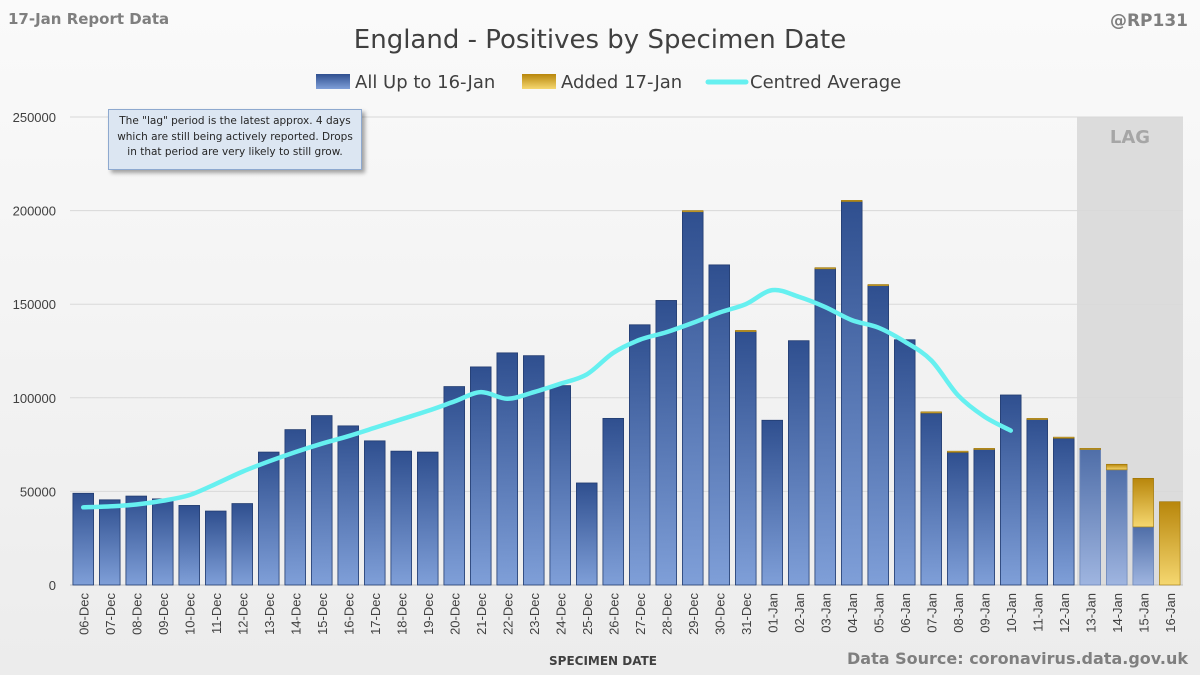  I want to click on bar-all-31-Dec, so click(746, 458).